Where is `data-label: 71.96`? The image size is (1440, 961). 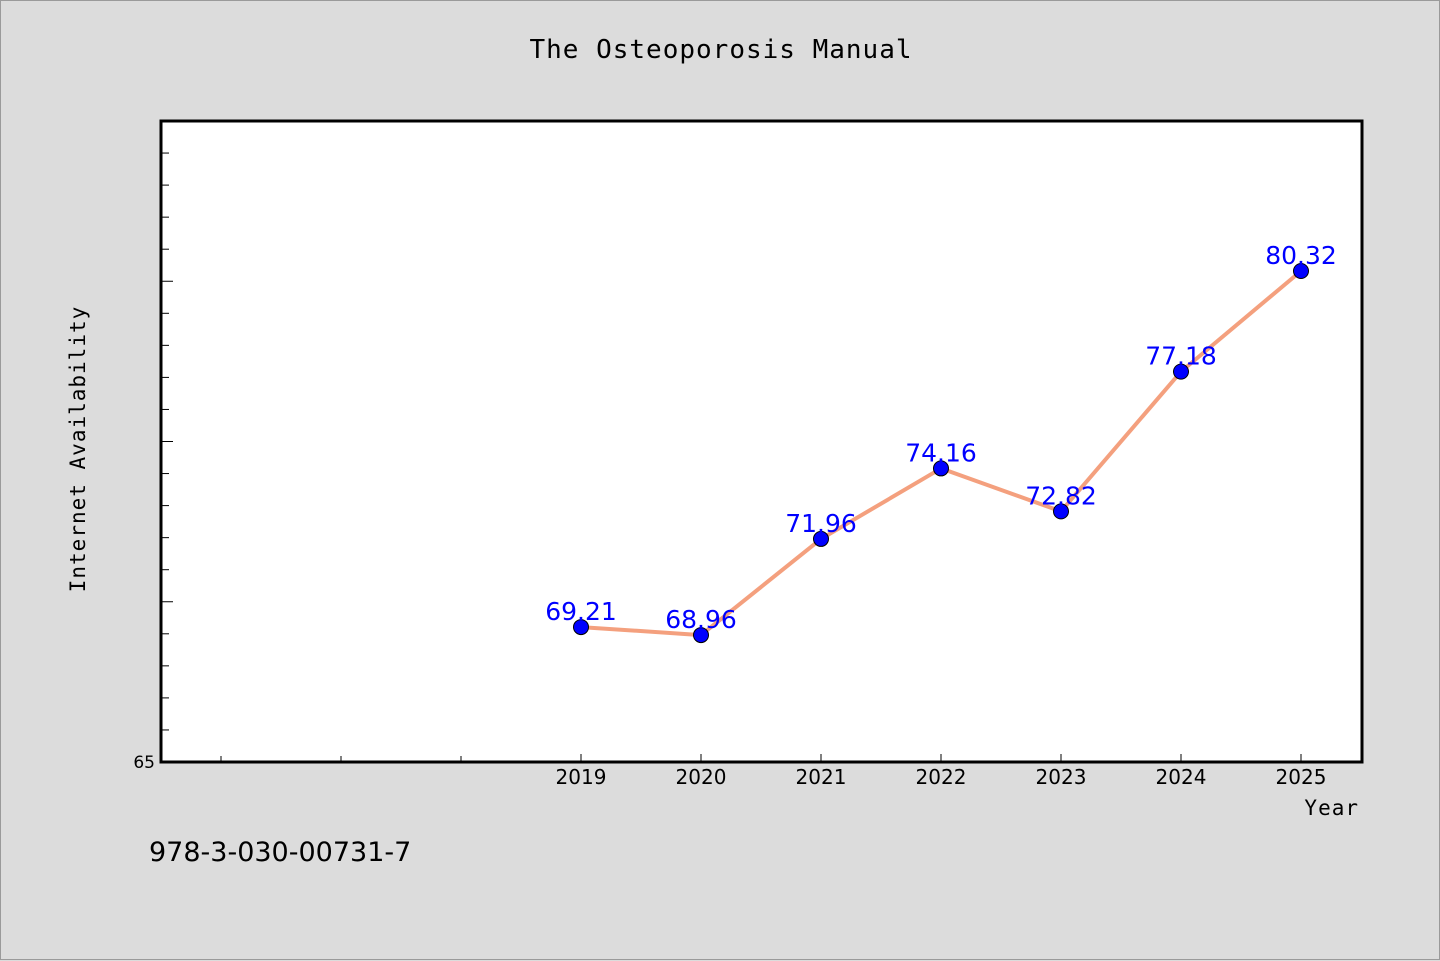
data-label: 71.96 is located at coordinates (821, 523).